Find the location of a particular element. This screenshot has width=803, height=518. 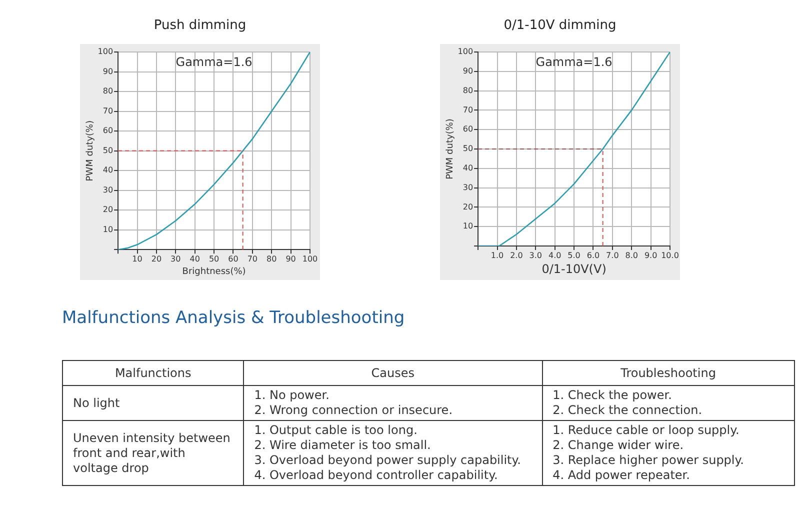

text: 1. Output cable is too long. 2. Wire diameter is too small. 3. Overload beyond power supply capability. 4. Overload beyond controller capability. is located at coordinates (393, 453).